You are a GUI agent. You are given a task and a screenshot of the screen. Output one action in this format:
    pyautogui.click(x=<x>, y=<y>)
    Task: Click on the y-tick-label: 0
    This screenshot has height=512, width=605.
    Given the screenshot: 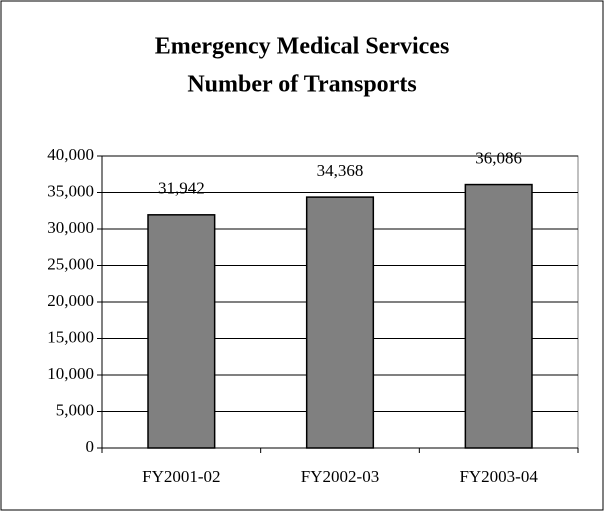 What is the action you would take?
    pyautogui.click(x=90, y=446)
    